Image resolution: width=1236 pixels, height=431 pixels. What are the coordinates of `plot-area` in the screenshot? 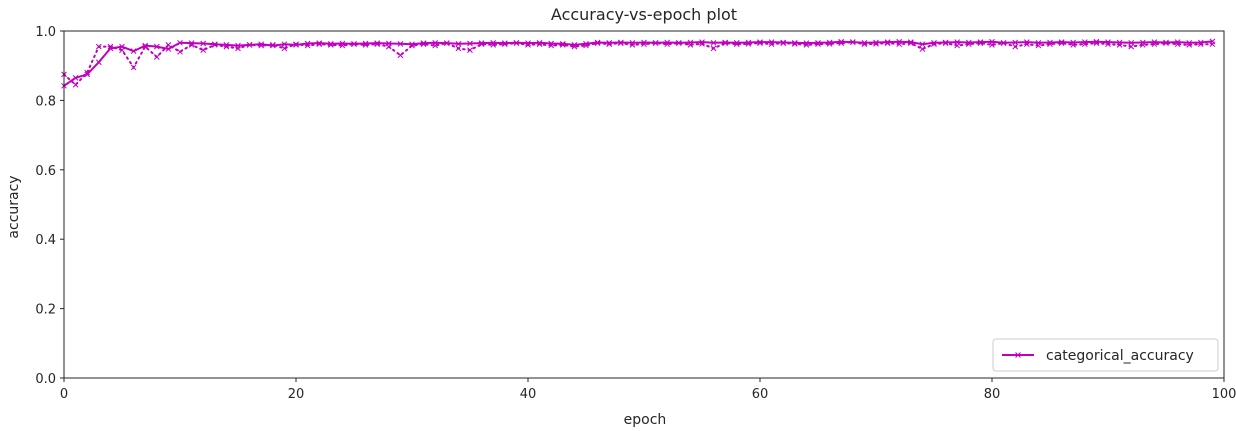 It's located at (638, 63).